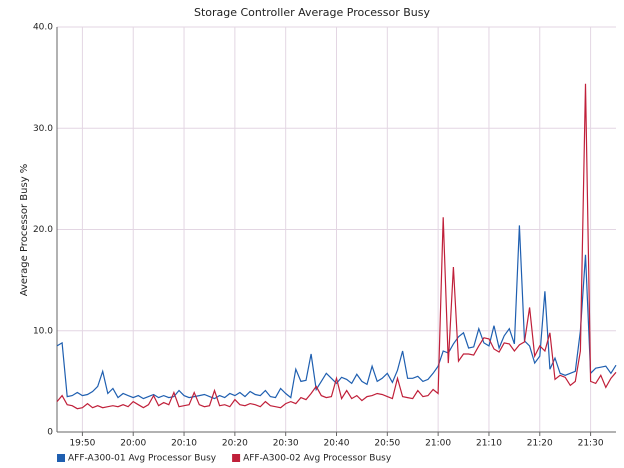  Describe the element at coordinates (142, 459) in the screenshot. I see `legend-label: AFF-A300-01 Avg Processor Busy` at that location.